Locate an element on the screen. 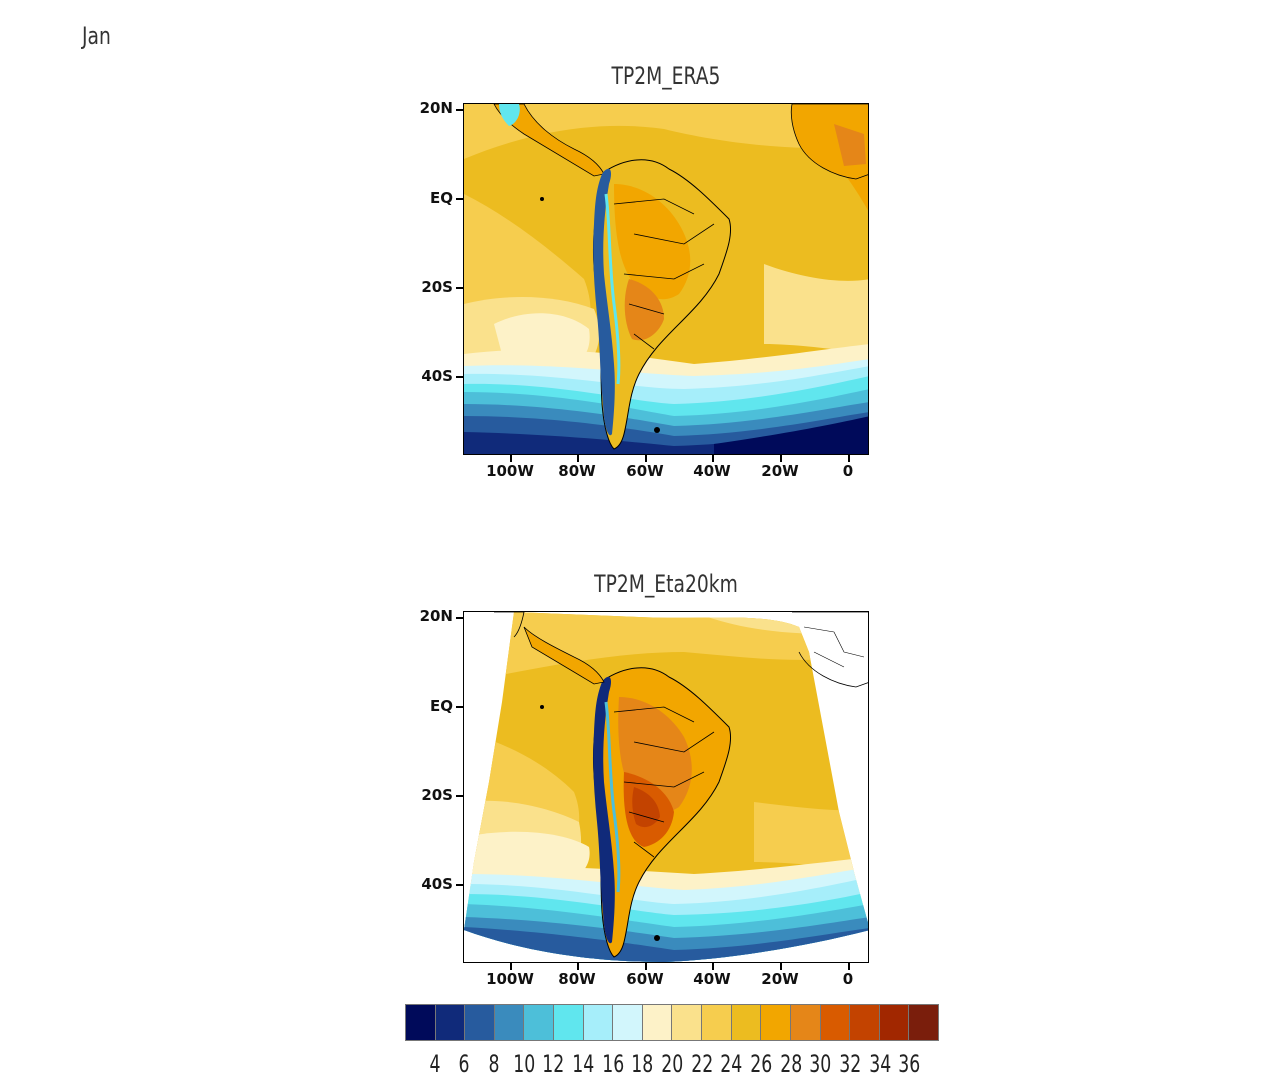  eta-central-america is located at coordinates (564, 655).